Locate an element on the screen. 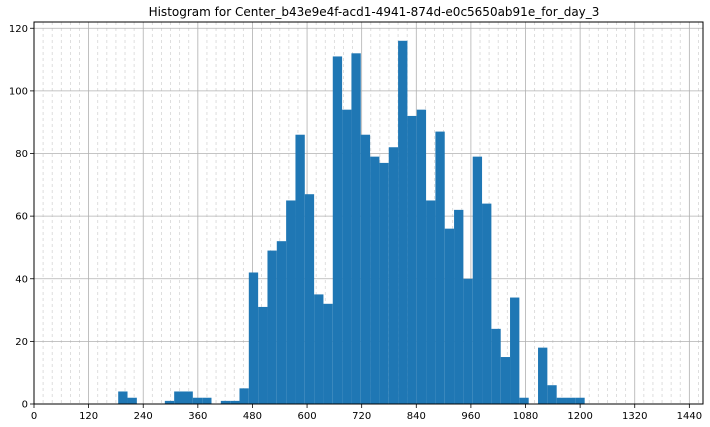 This screenshot has height=427, width=710. x-tick-label: 0 is located at coordinates (34, 416).